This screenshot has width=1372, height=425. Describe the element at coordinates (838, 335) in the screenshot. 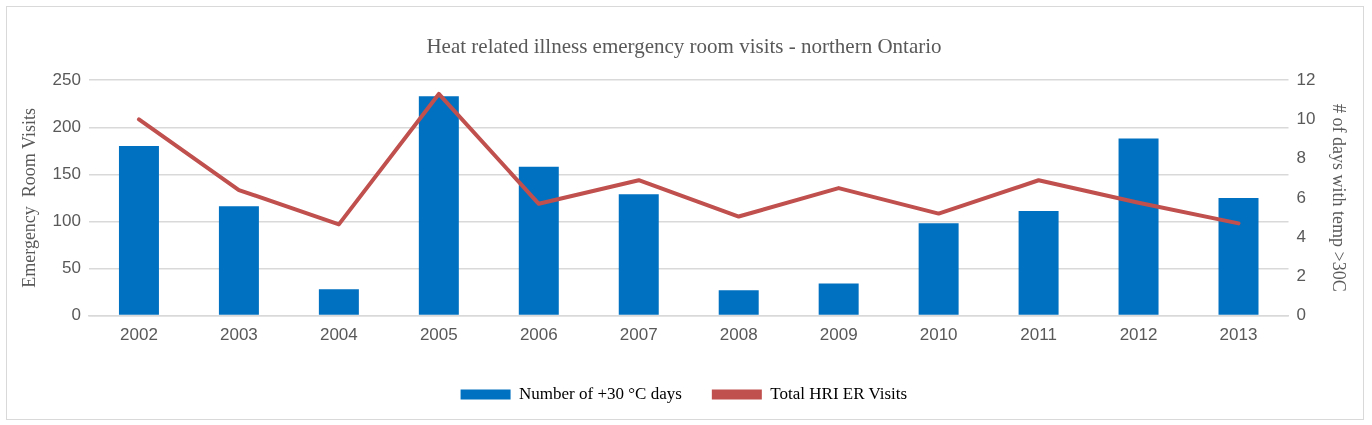

I see `x-tick-label: 2009` at that location.